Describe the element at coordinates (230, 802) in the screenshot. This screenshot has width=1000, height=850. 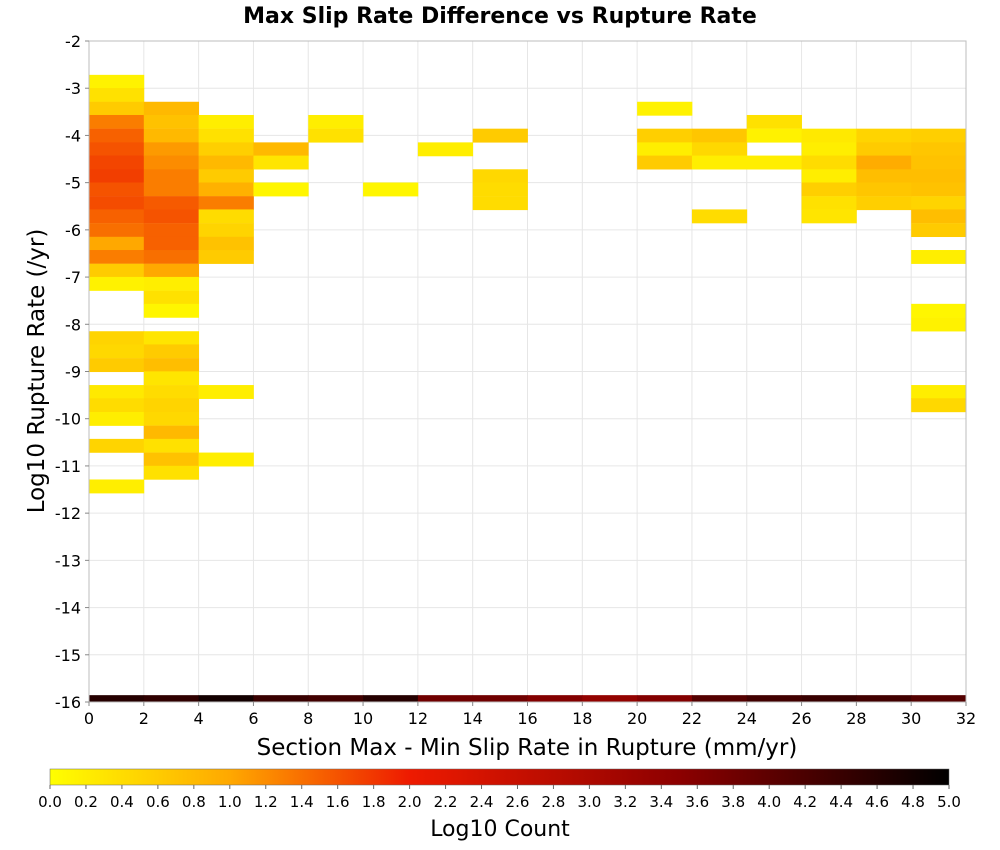
I see `colorbar-tick-label: 1.0` at that location.